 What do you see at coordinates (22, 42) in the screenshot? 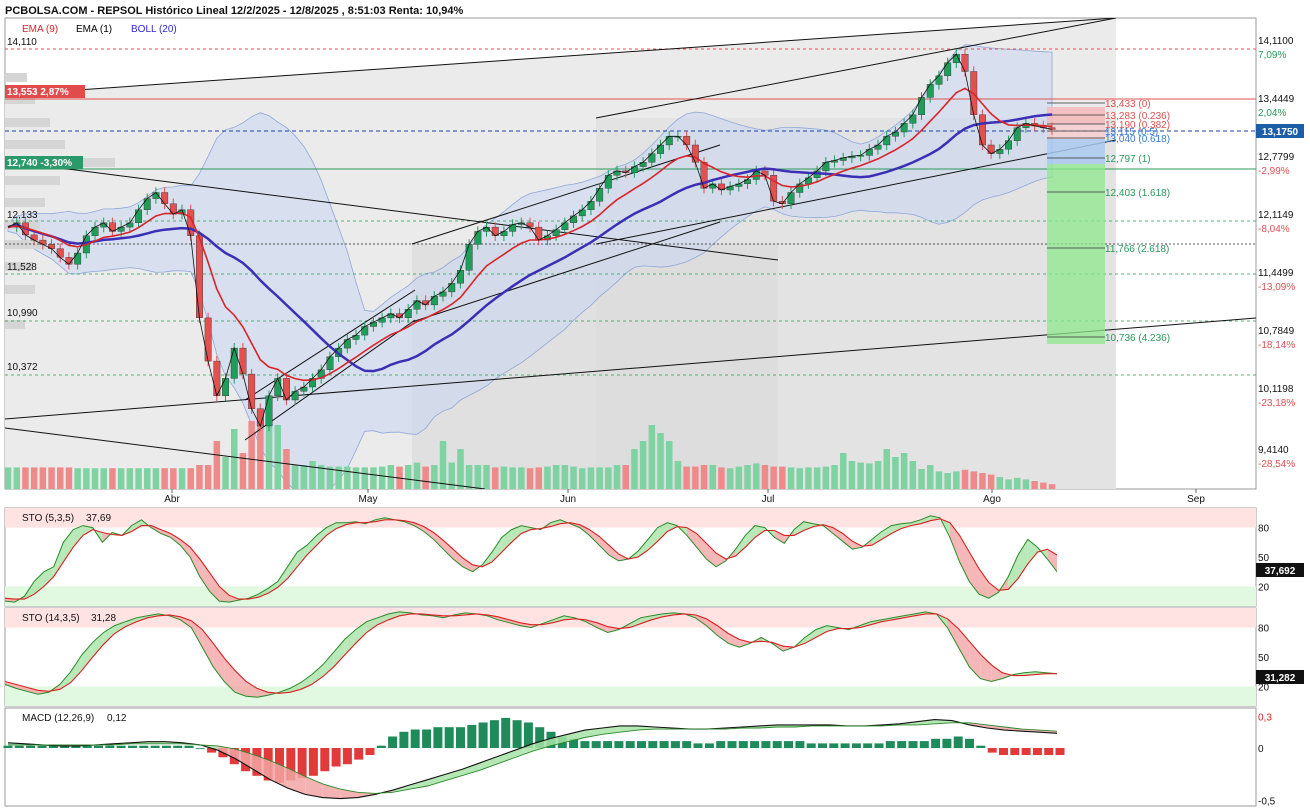
I see `left-level-label: 14,110` at bounding box center [22, 42].